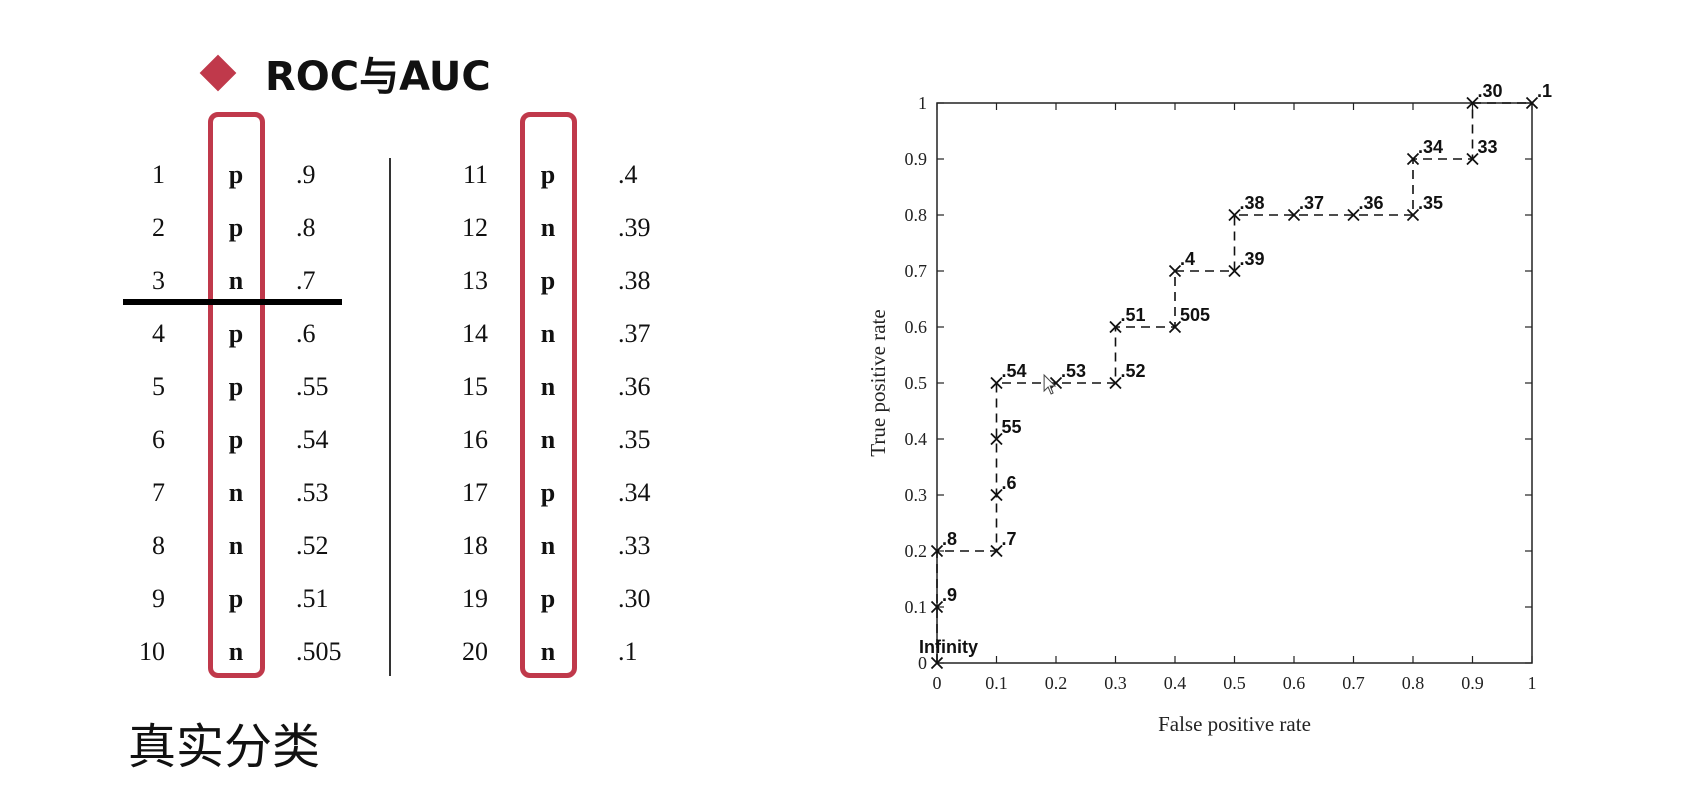  What do you see at coordinates (1252, 259) in the screenshot?
I see `data-point-label: .39` at bounding box center [1252, 259].